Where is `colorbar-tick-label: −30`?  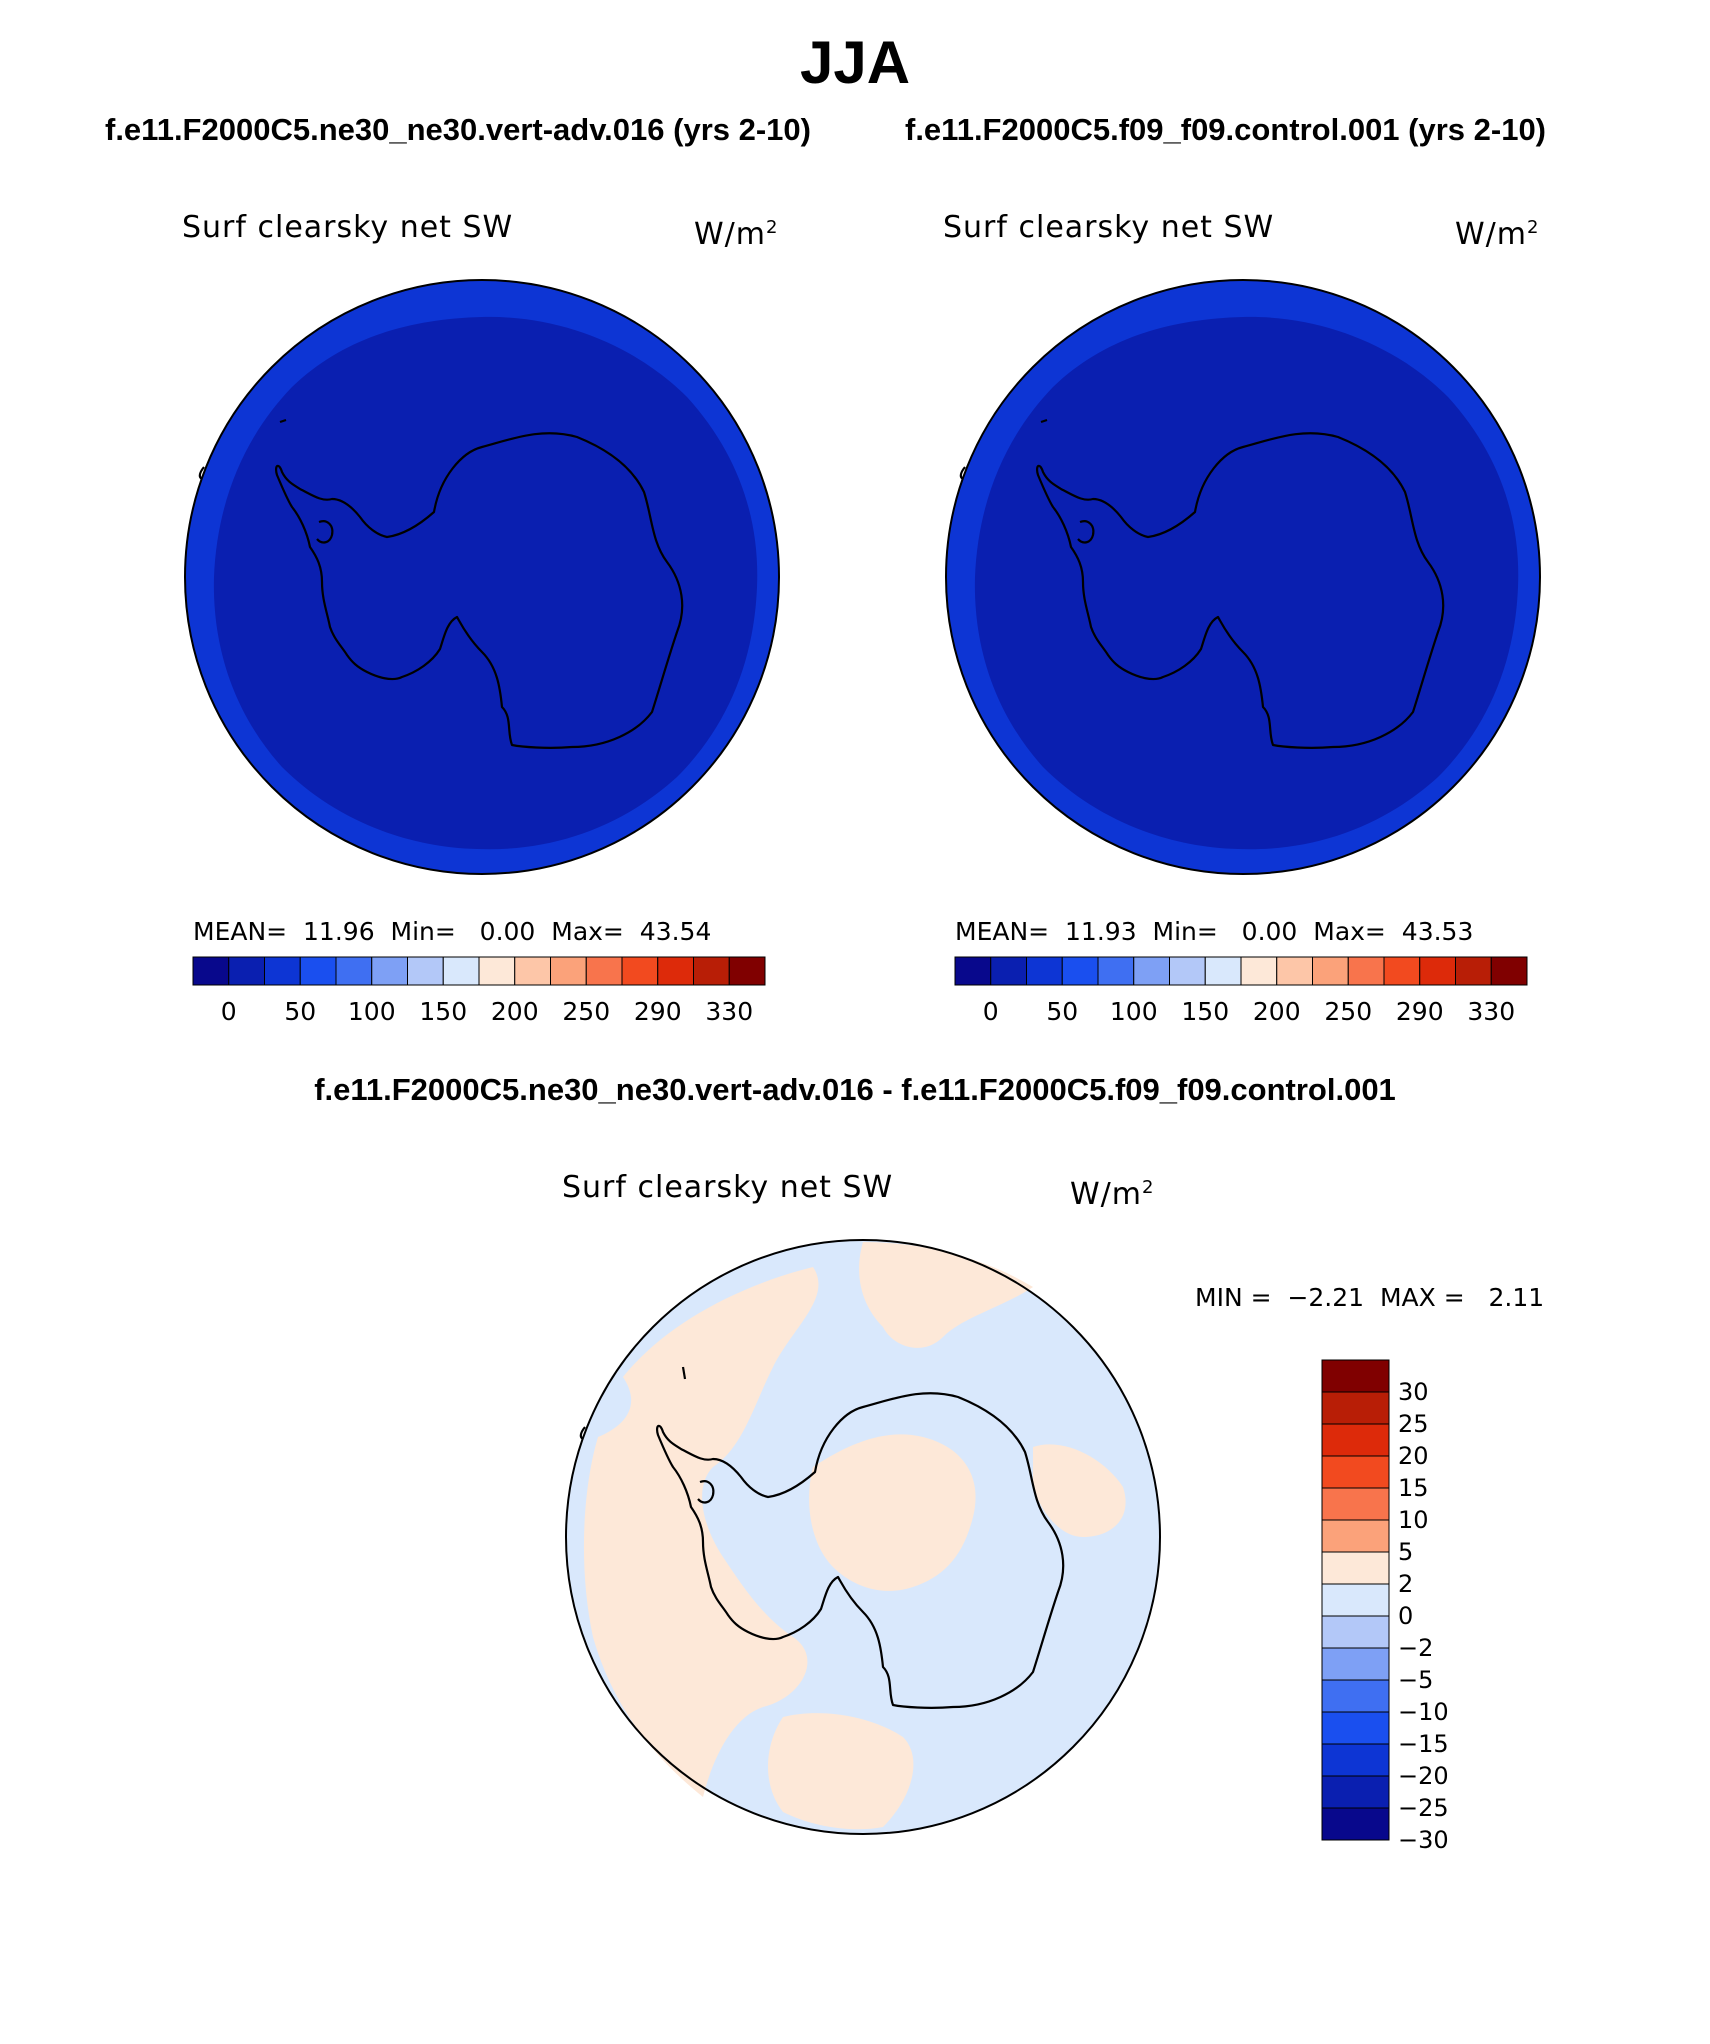
colorbar-tick-label: −30 is located at coordinates (1423, 1840).